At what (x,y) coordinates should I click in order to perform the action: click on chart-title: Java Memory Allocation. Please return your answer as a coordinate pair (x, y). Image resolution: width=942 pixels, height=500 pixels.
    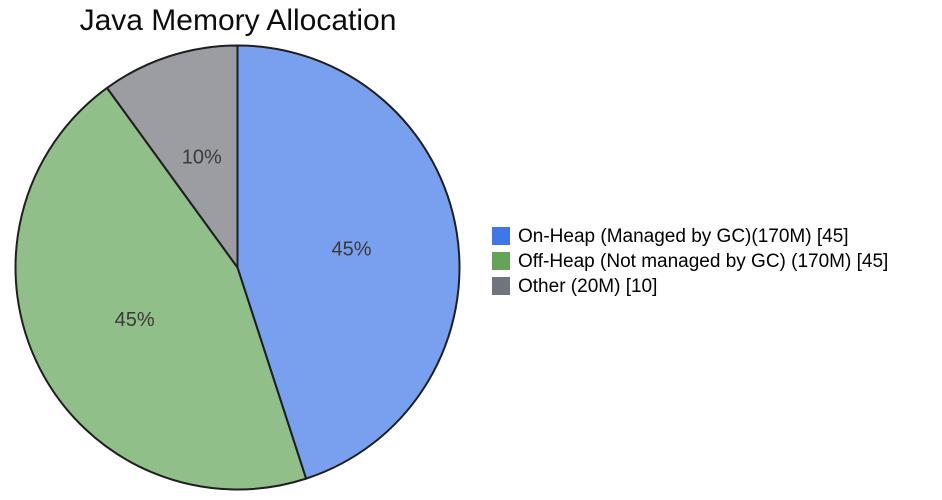
    Looking at the image, I should click on (238, 20).